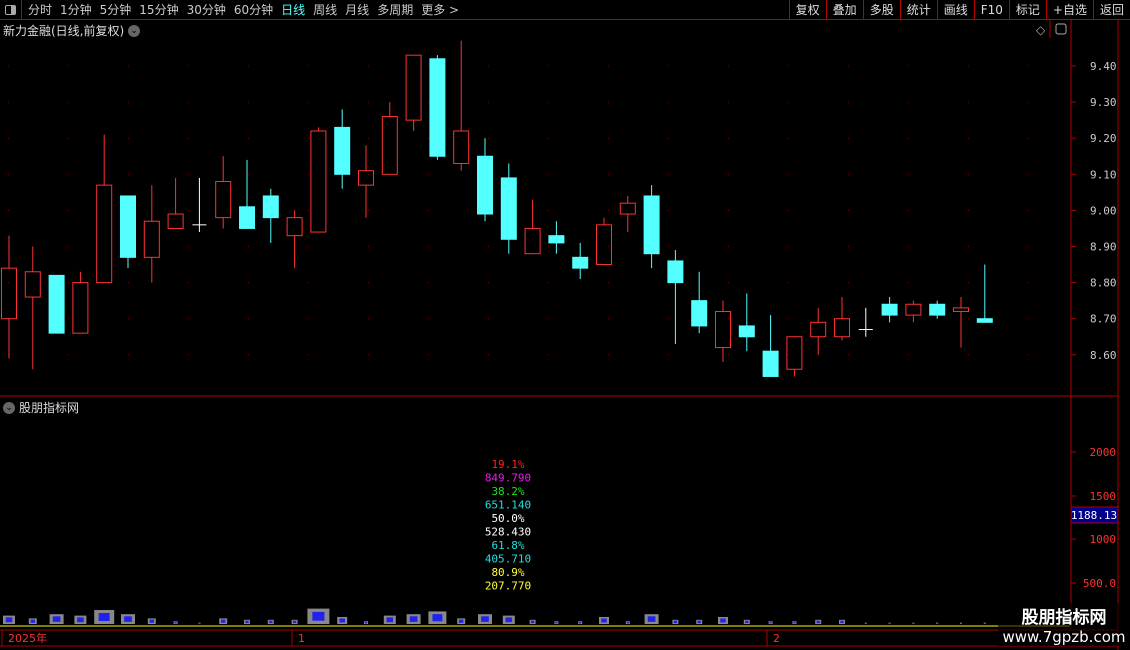  I want to click on period-tab-3: 15分钟, so click(159, 10).